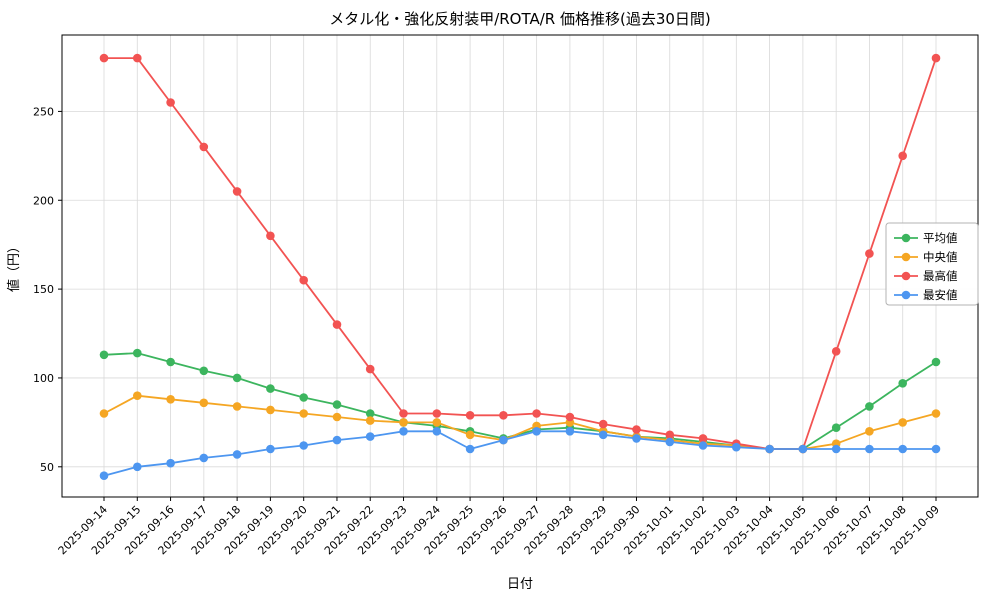  What do you see at coordinates (43, 289) in the screenshot?
I see `y-tick-label: 150` at bounding box center [43, 289].